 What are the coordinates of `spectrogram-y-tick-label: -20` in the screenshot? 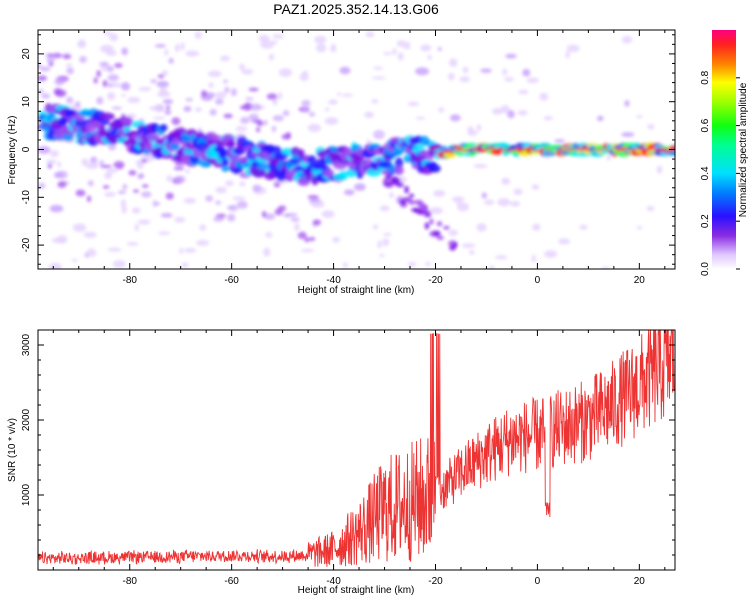 It's located at (26, 244).